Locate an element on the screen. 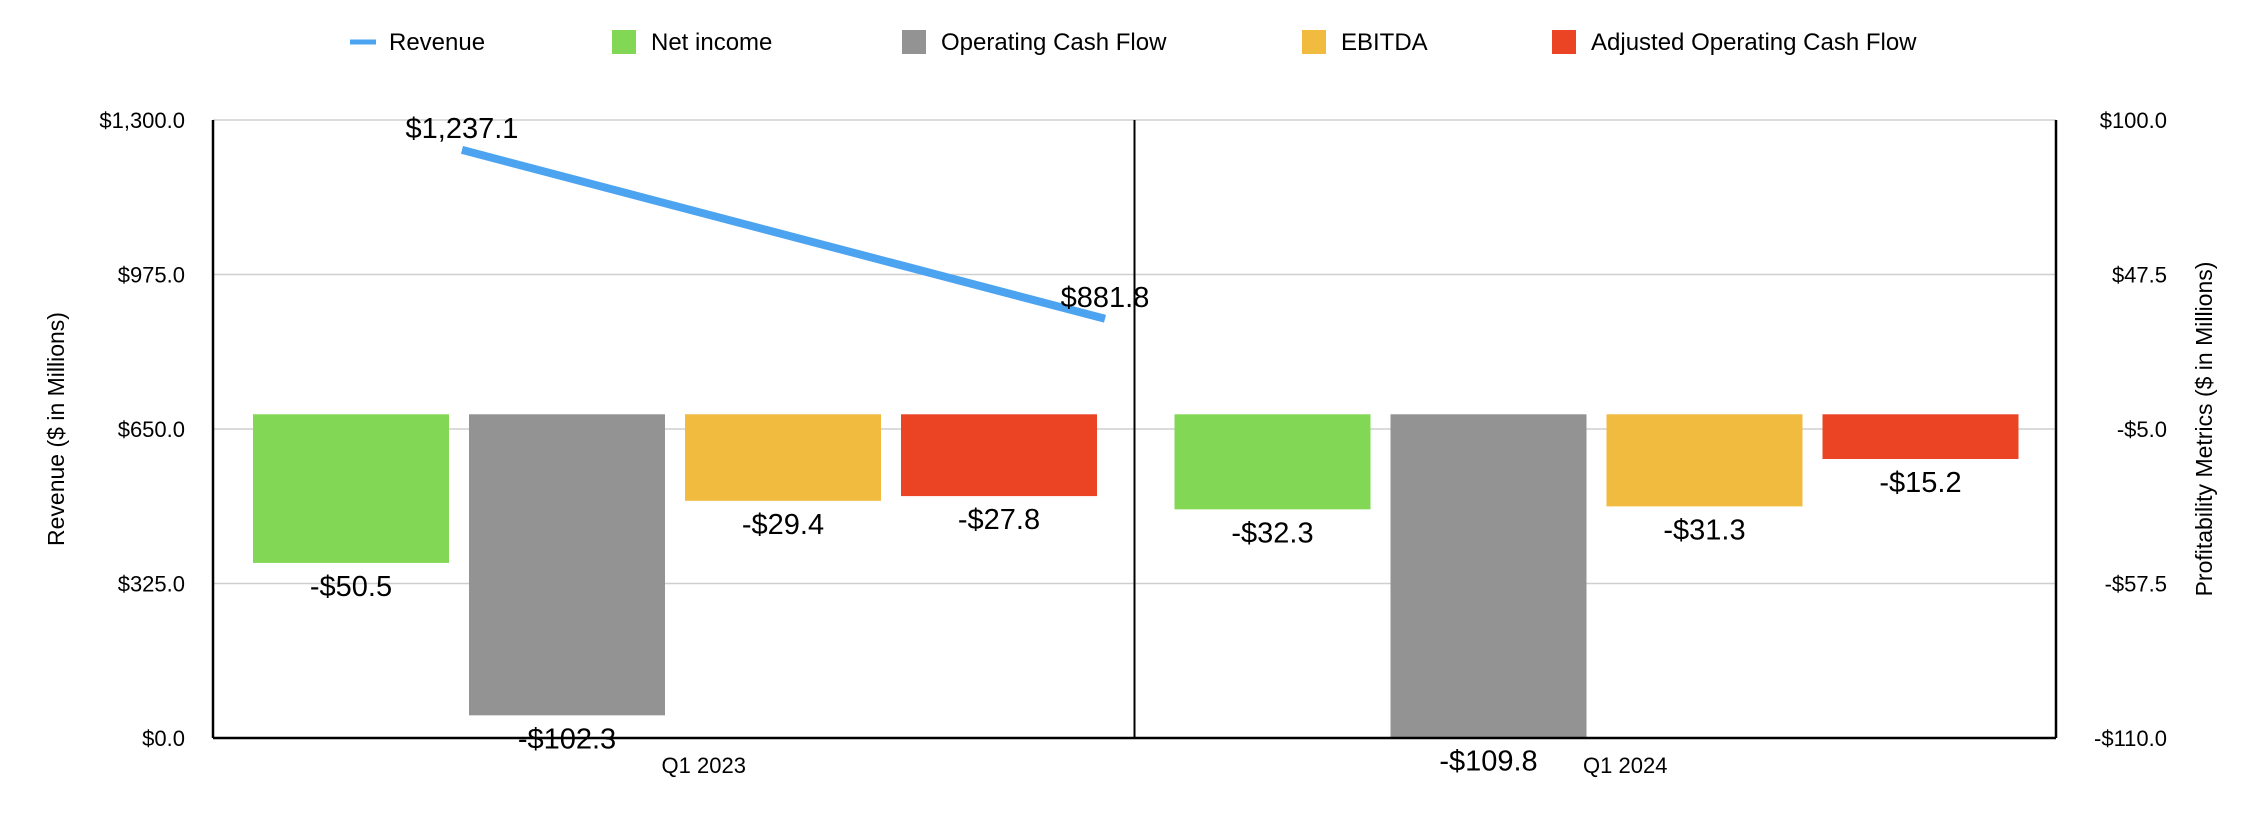 This screenshot has height=828, width=2256. left-tick-label: $0.0 is located at coordinates (163, 738).